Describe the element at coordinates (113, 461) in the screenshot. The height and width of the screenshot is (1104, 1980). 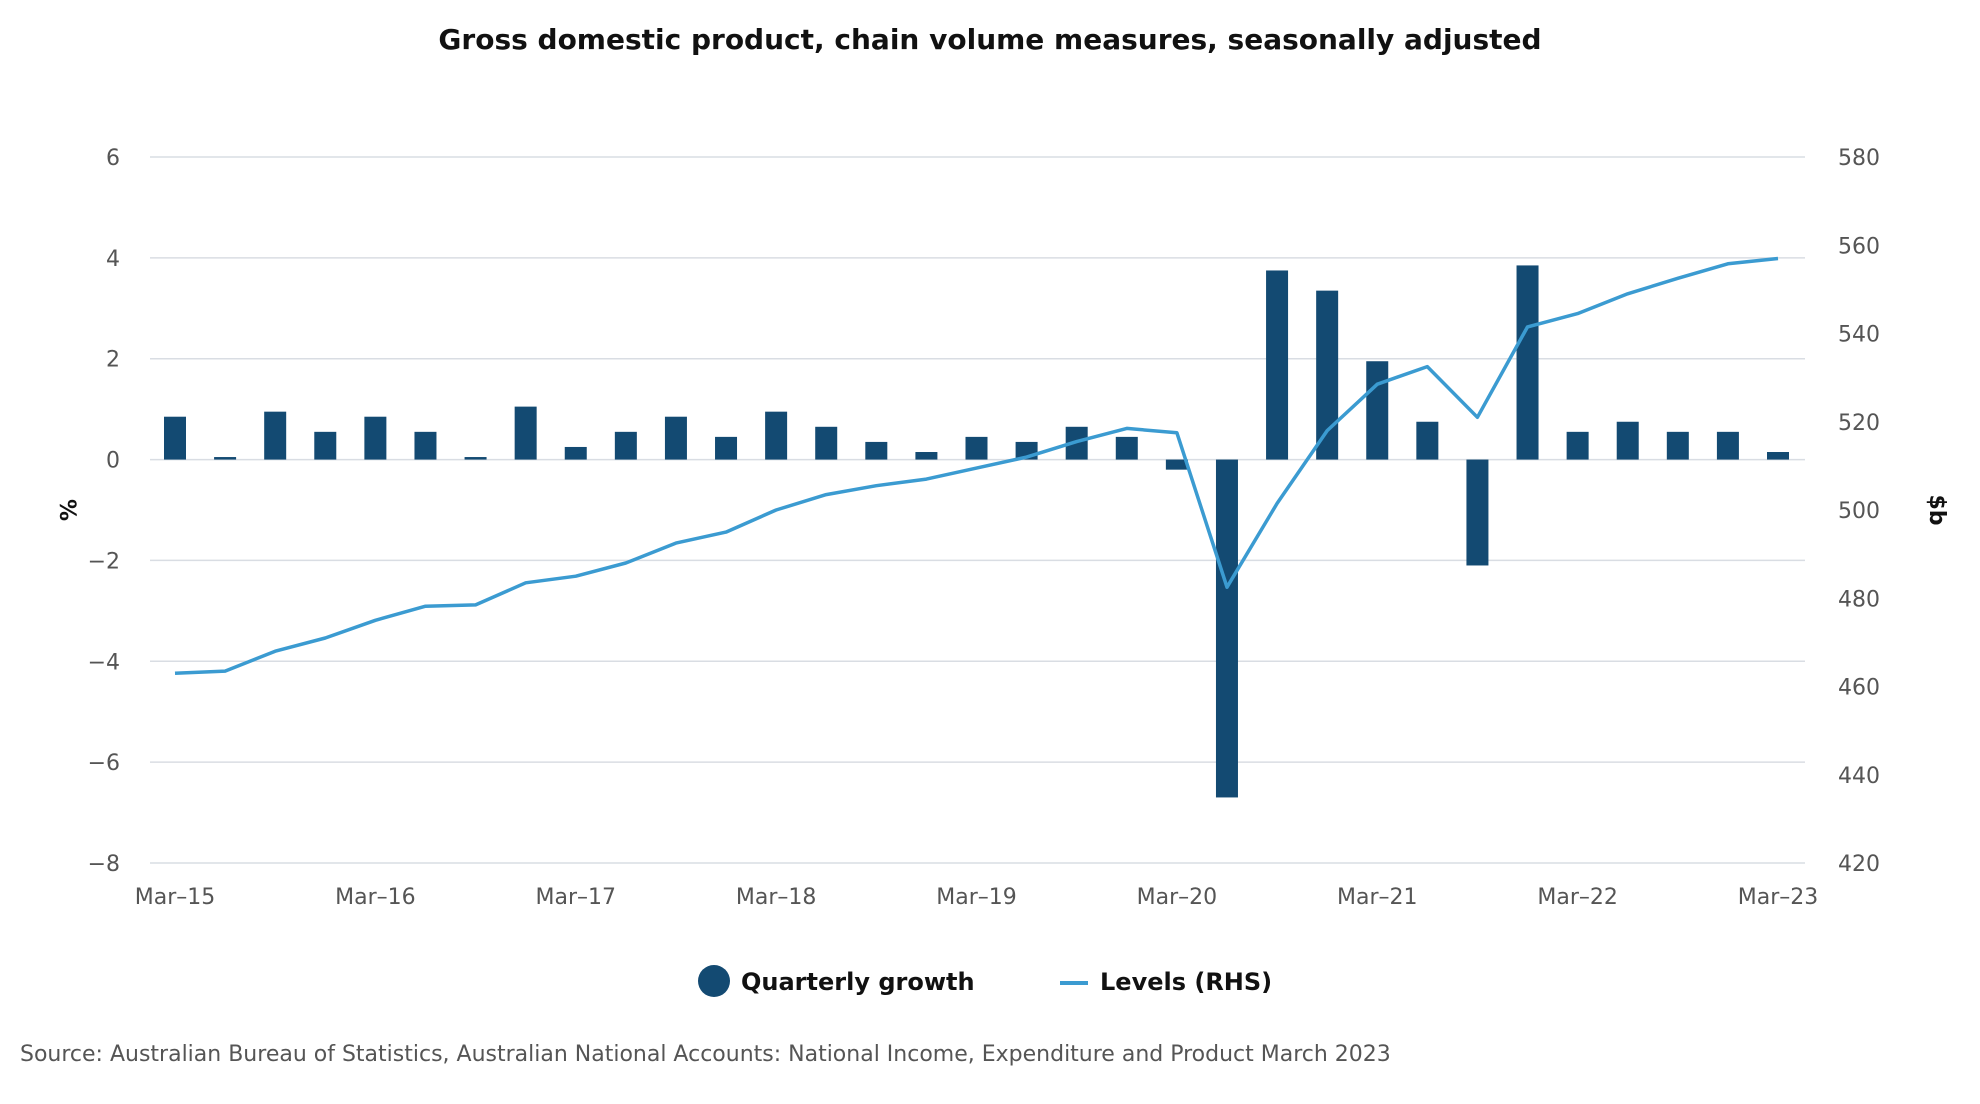
I see `left-tick-label: 0` at that location.